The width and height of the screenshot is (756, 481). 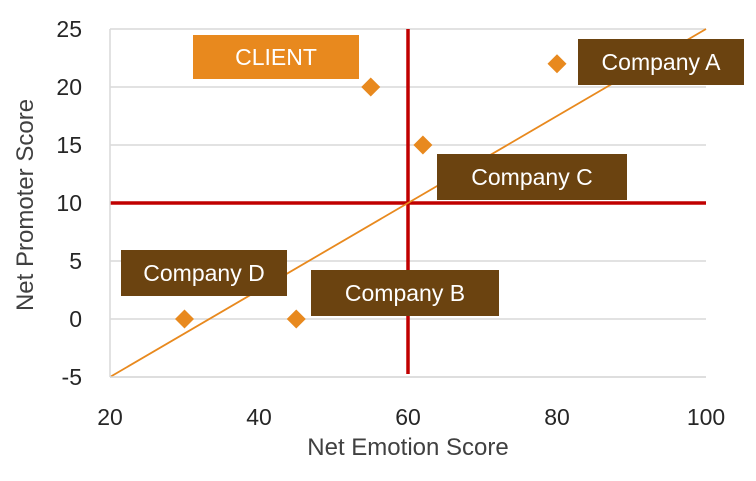 I want to click on y-tick-label: 5, so click(x=75, y=261).